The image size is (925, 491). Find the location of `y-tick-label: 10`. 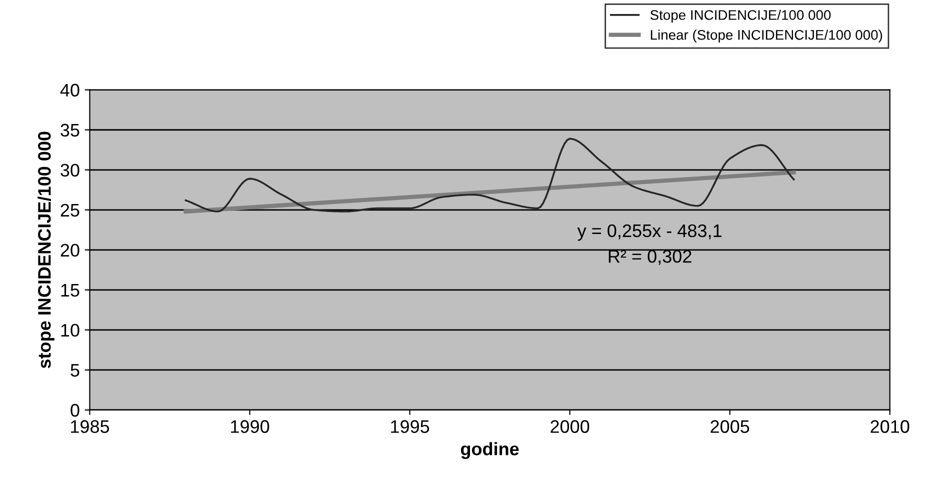

y-tick-label: 10 is located at coordinates (70, 330).